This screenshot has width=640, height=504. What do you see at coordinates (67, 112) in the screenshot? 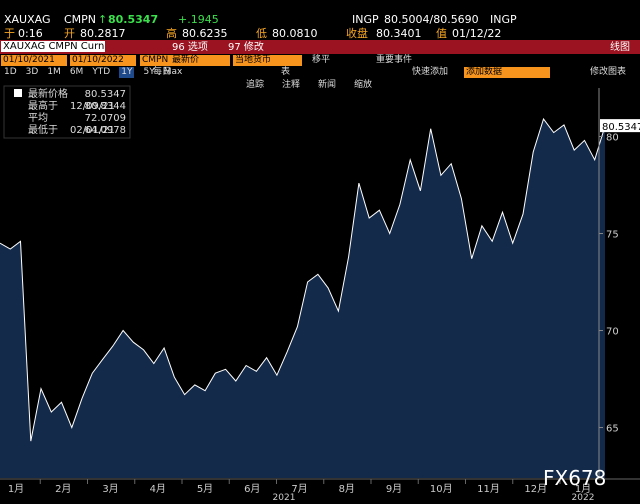
I see `legend-box` at bounding box center [67, 112].